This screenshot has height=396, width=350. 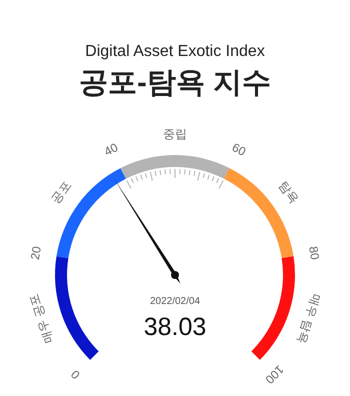 I want to click on slice-label: 매우 탐욕, so click(x=309, y=319).